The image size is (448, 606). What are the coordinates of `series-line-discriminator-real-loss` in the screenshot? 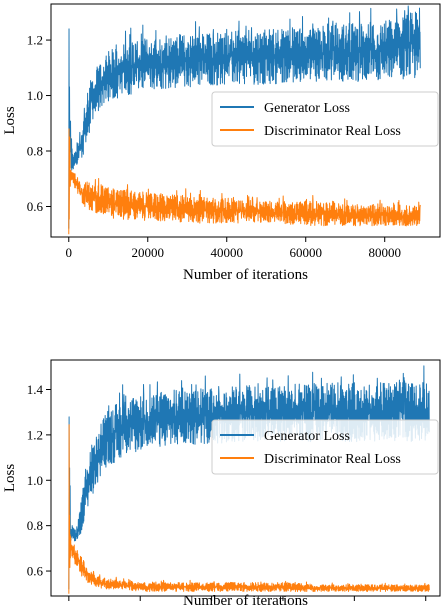 It's located at (244, 181).